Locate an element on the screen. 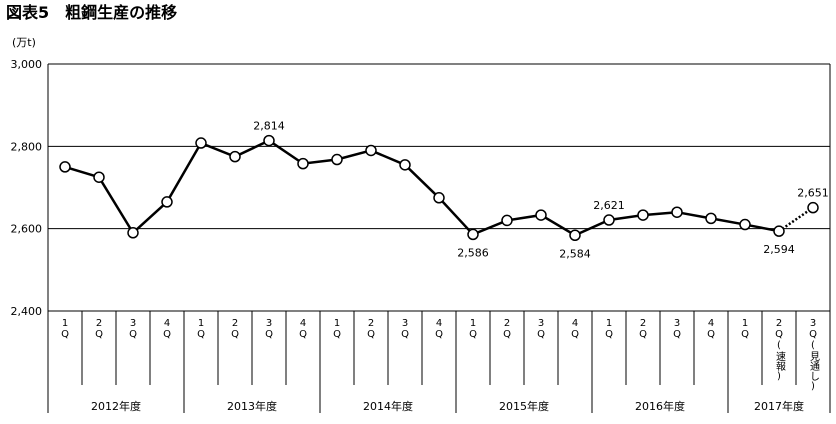 The width and height of the screenshot is (836, 424). data-label: 2,651 is located at coordinates (813, 193).